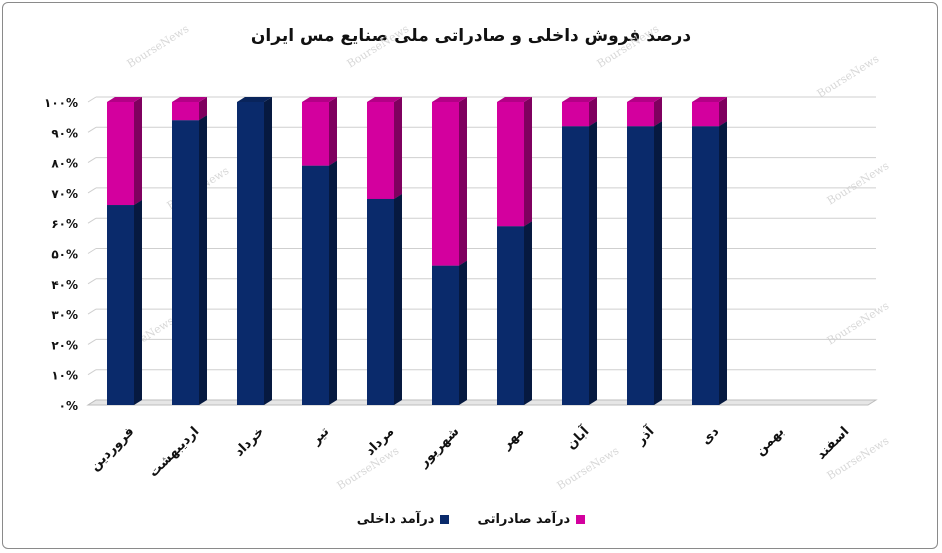 The height and width of the screenshot is (553, 942). What do you see at coordinates (61, 103) in the screenshot?
I see `y-tick-label: ۱۰۰%` at bounding box center [61, 103].